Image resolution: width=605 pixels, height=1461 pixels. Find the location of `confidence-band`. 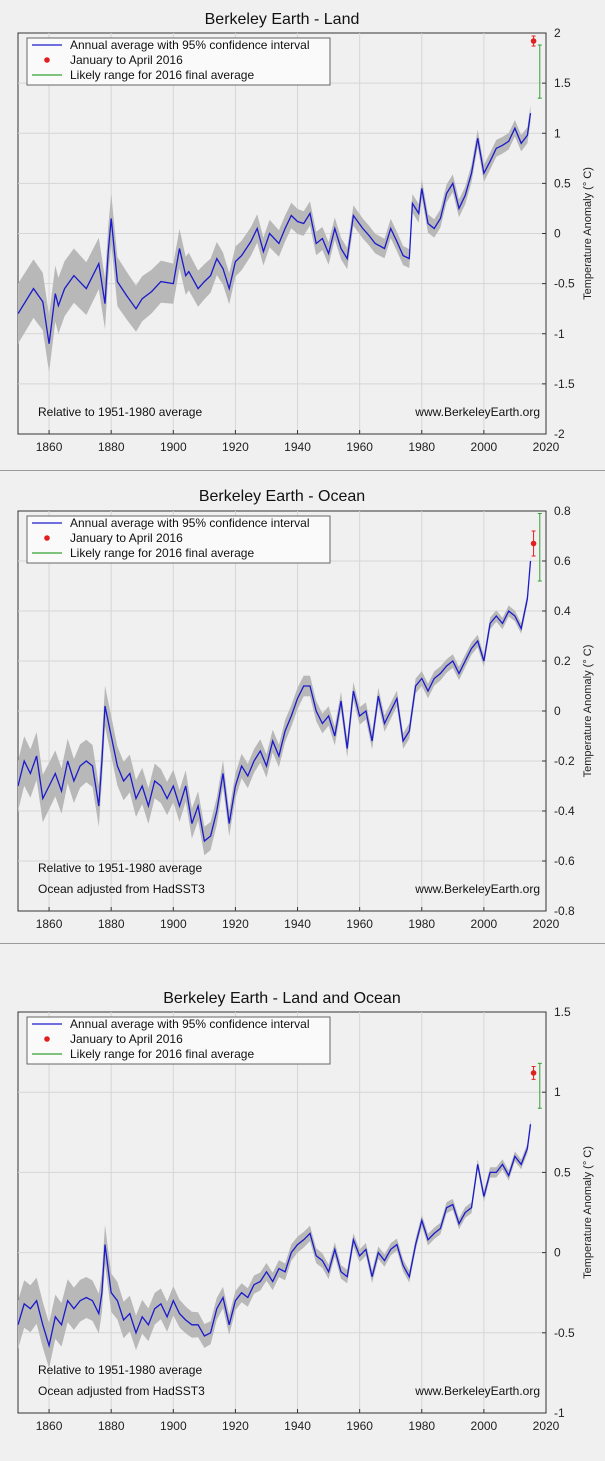

confidence-band is located at coordinates (274, 1244).